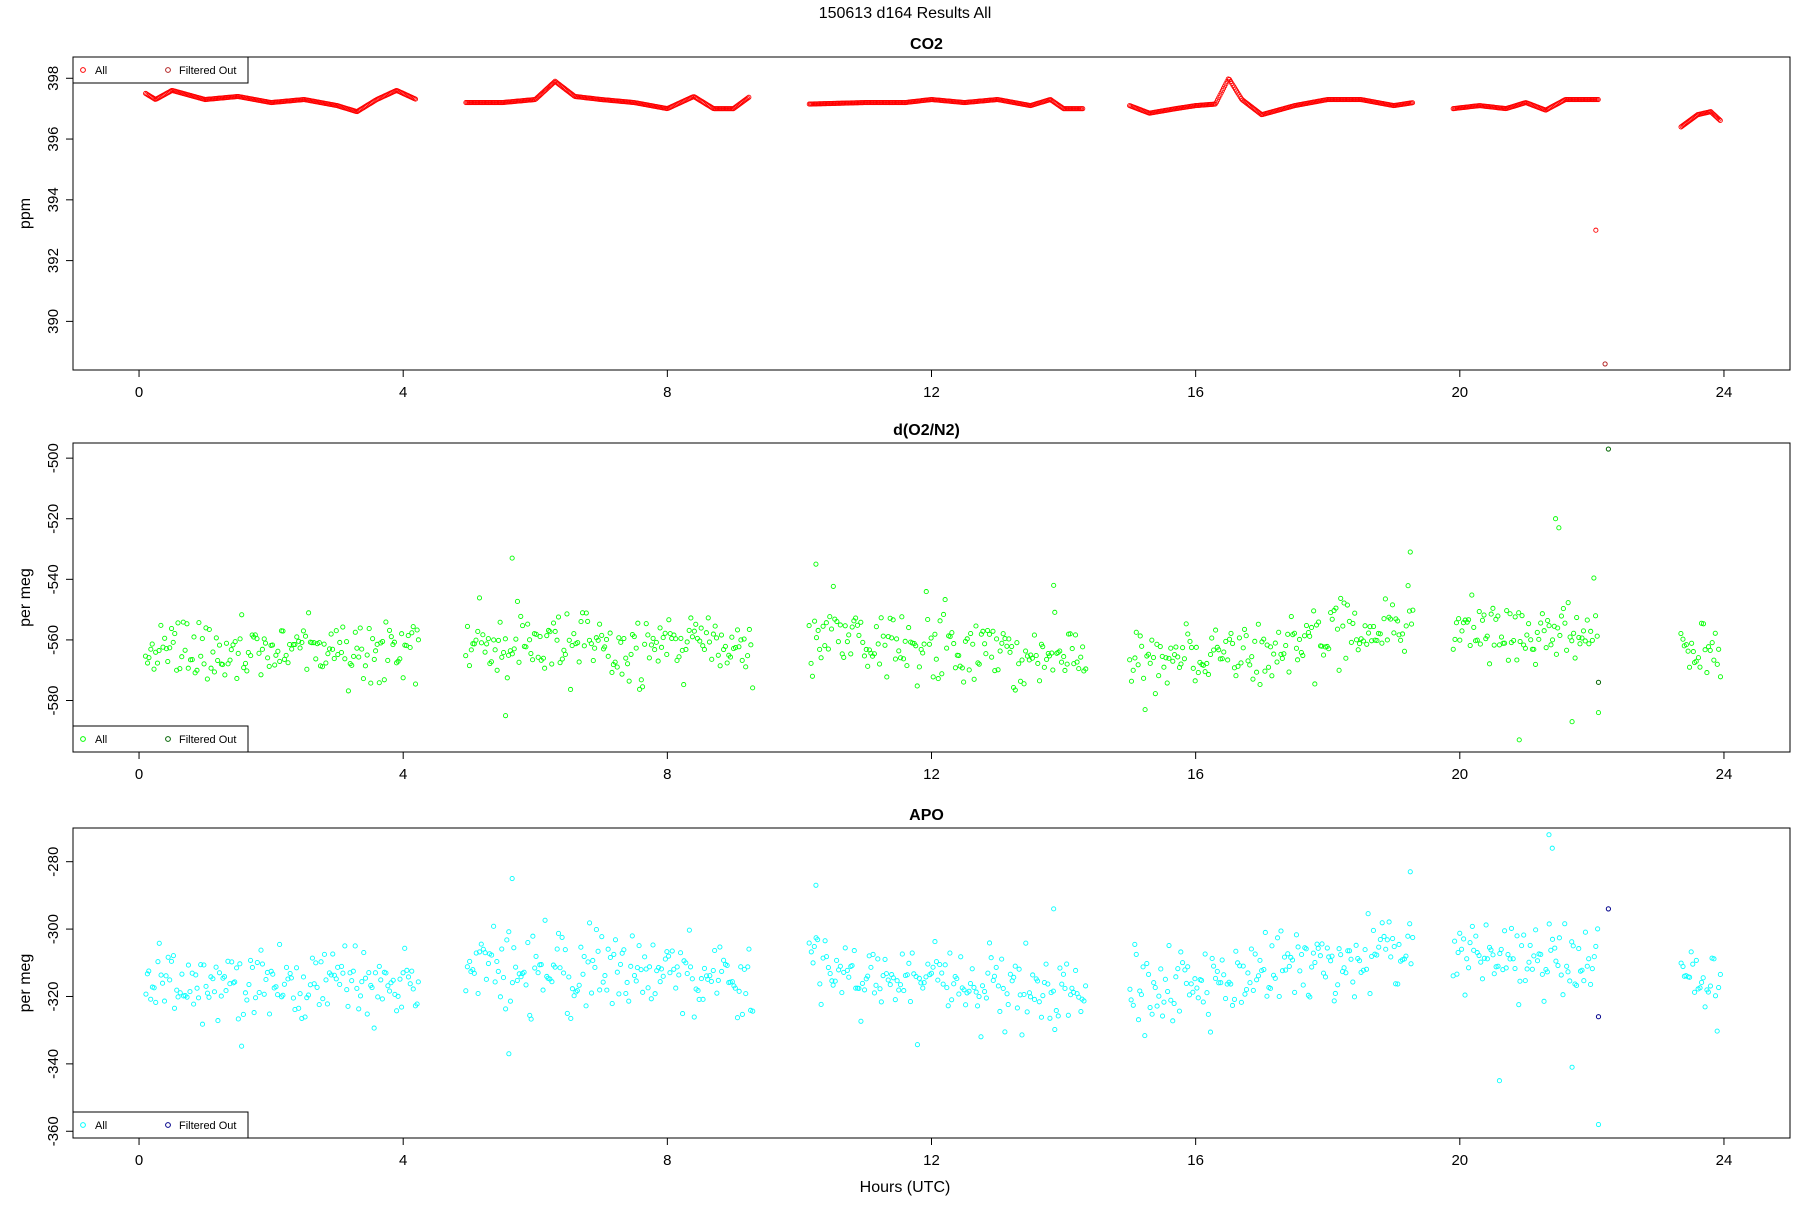  What do you see at coordinates (160, 1125) in the screenshot?
I see `legend-box` at bounding box center [160, 1125].